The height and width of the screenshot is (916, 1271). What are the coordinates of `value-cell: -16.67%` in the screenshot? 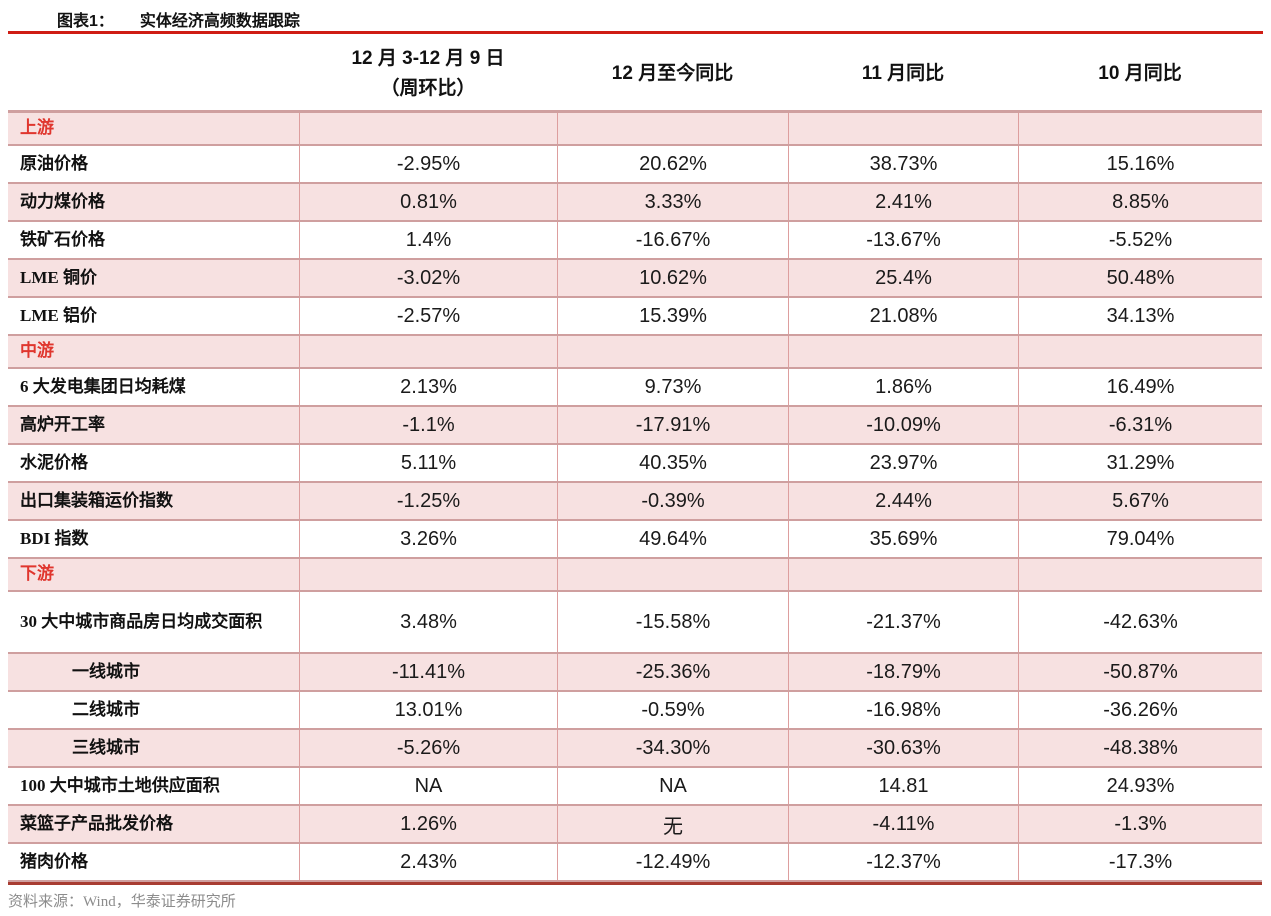 It's located at (672, 240).